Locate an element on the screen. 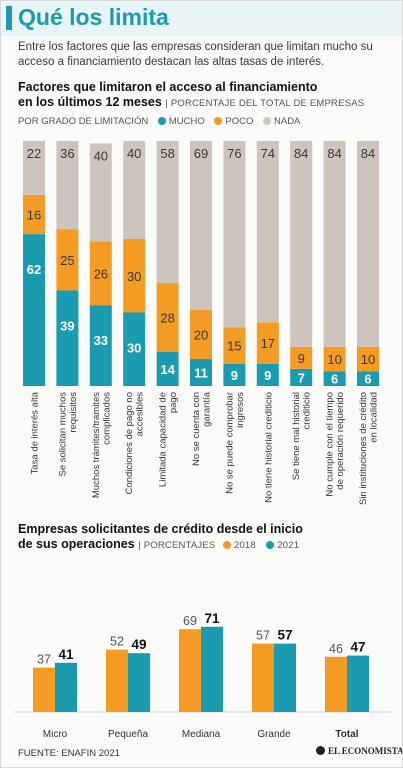 This screenshot has width=403, height=768. category-label-line: ingresos is located at coordinates (240, 410).